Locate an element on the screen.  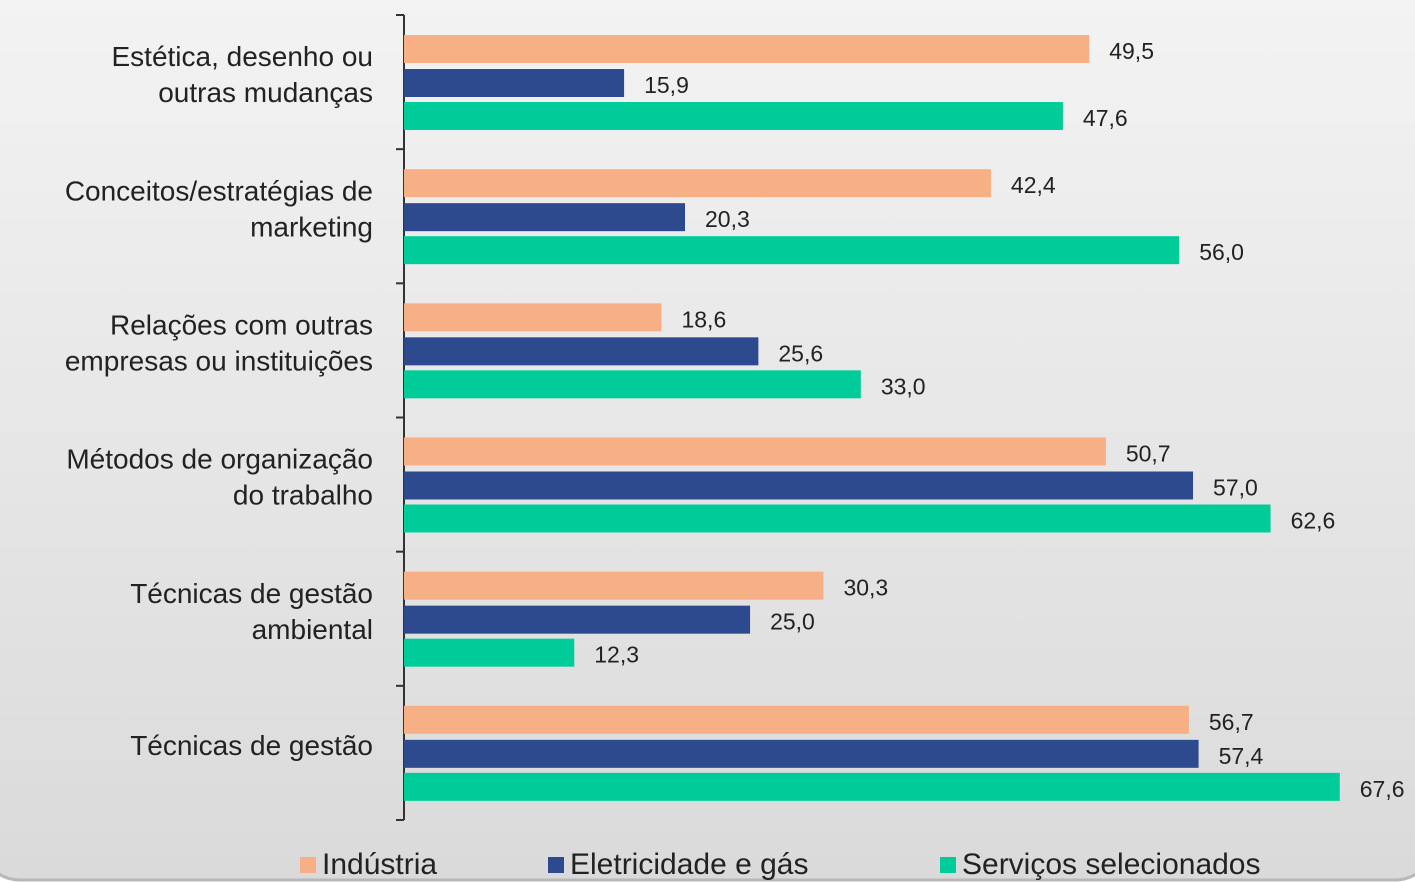
data-label: 33,0 is located at coordinates (903, 386).